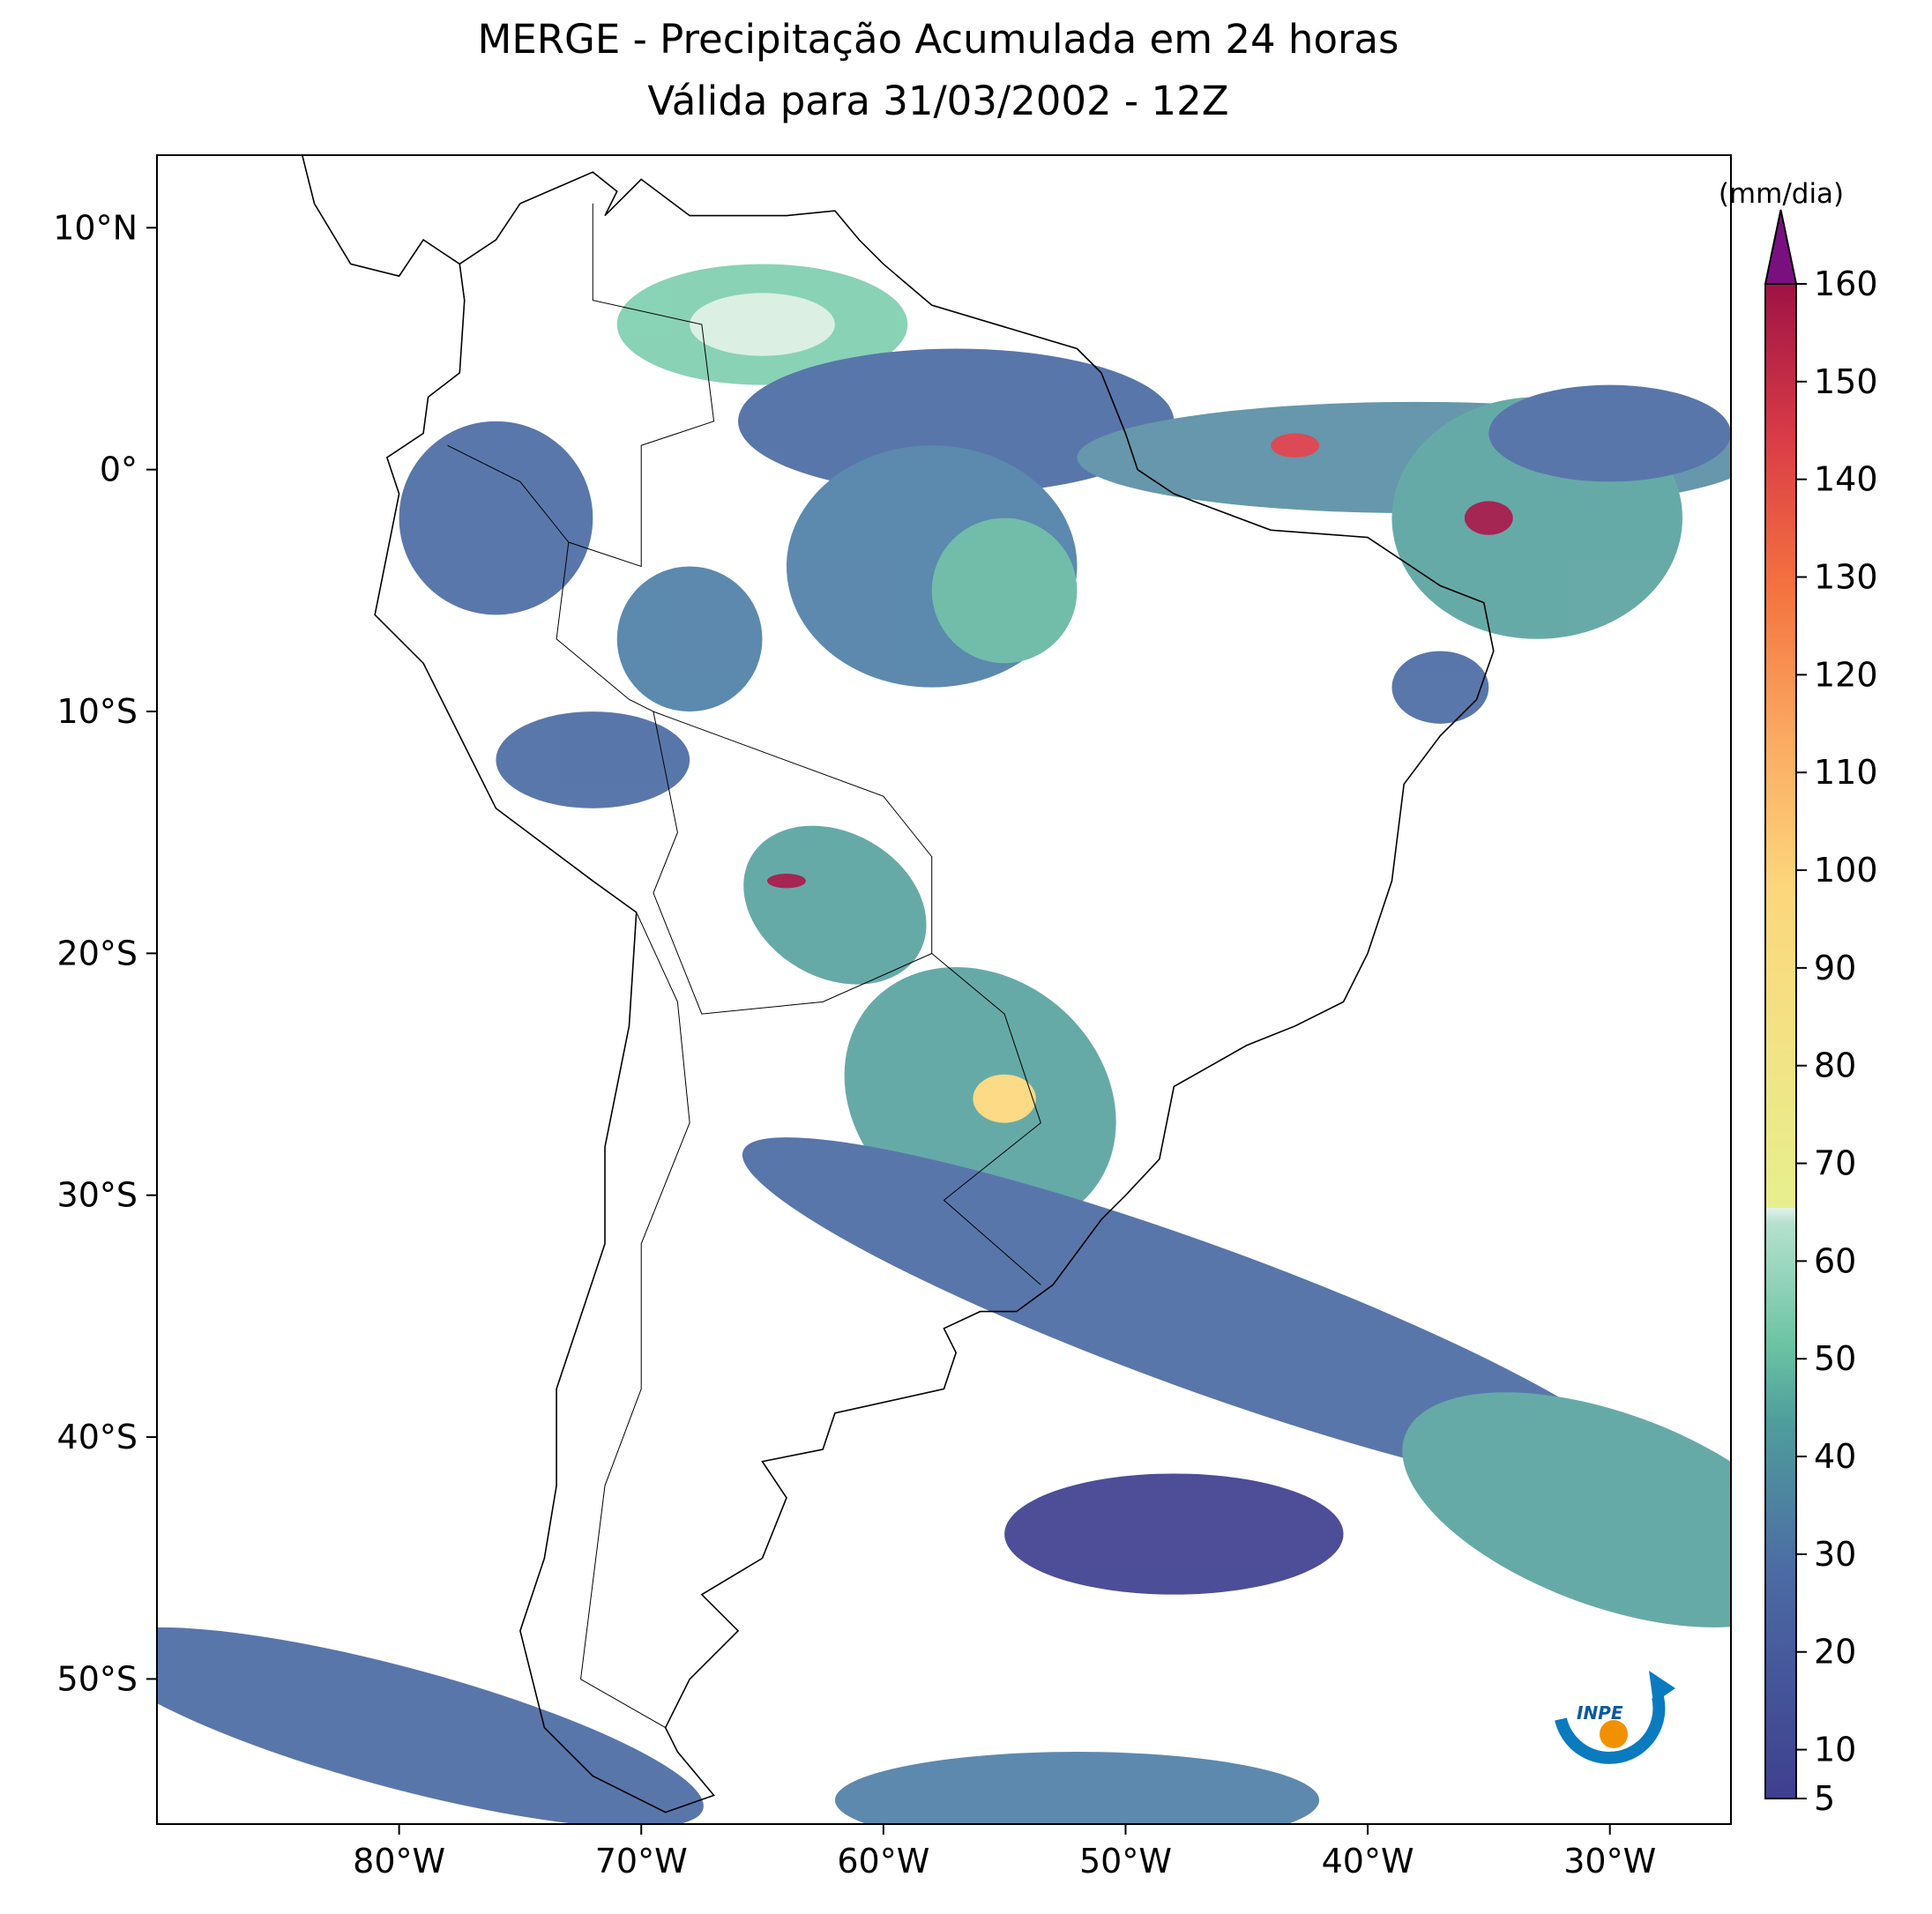 Image resolution: width=1932 pixels, height=1914 pixels. Describe the element at coordinates (1835, 1554) in the screenshot. I see `colorbar-tick-label: 30` at that location.